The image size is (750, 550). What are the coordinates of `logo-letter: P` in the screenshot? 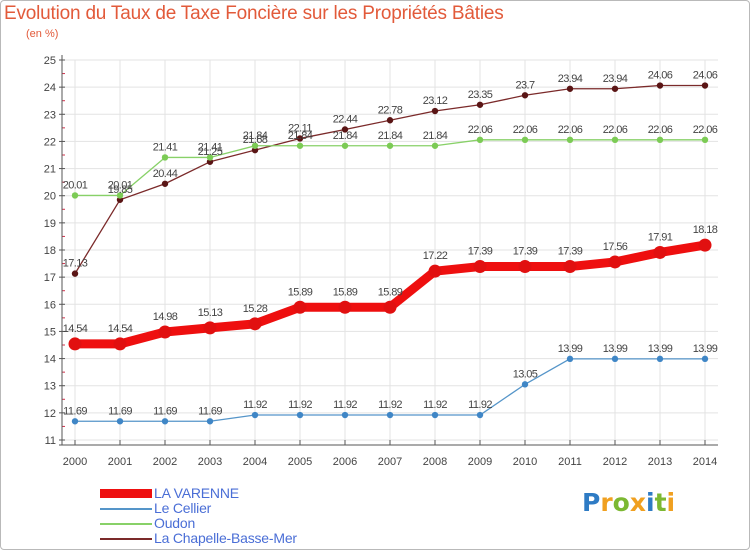 It's located at (591, 502).